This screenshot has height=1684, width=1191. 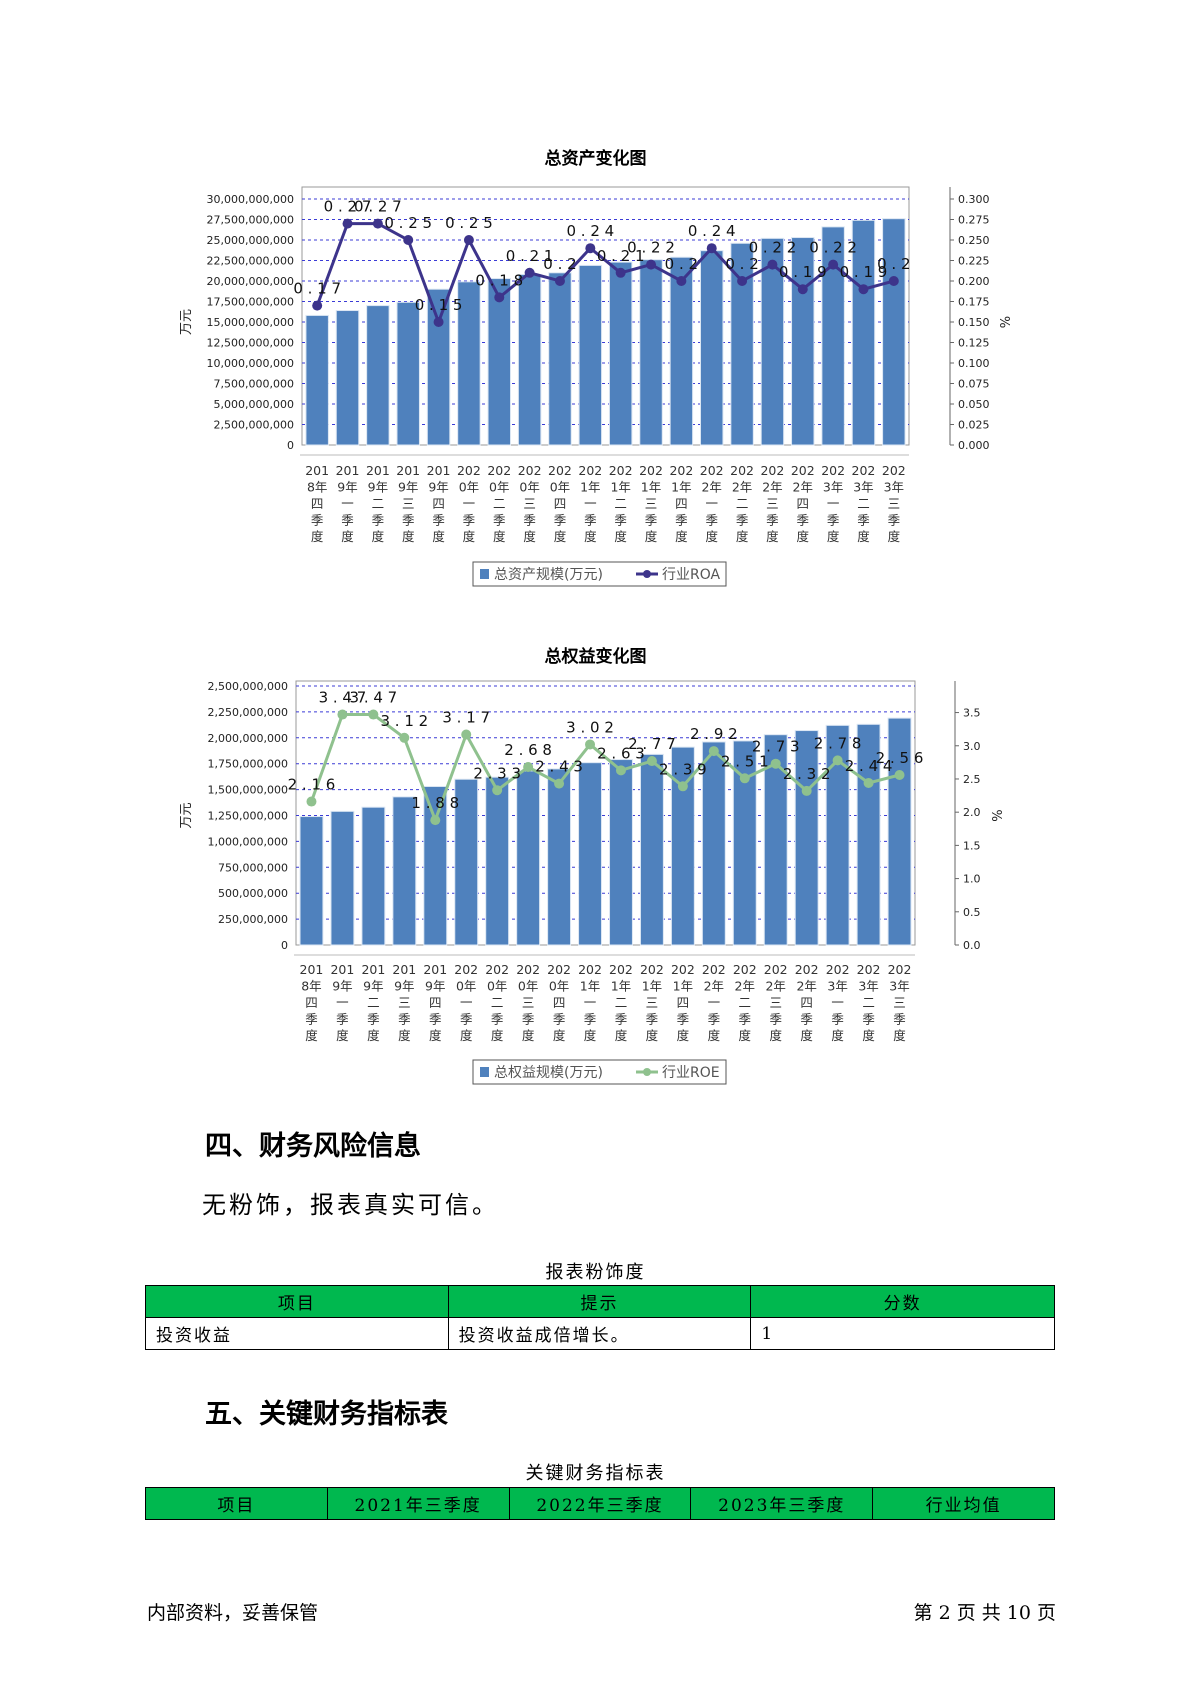 I want to click on category-label: 201 9年一季度, so click(x=342, y=1002).